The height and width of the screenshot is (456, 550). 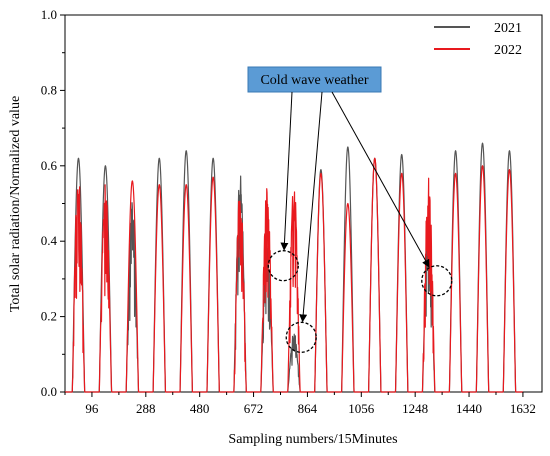 I want to click on legend-label: 2021, so click(x=508, y=28).